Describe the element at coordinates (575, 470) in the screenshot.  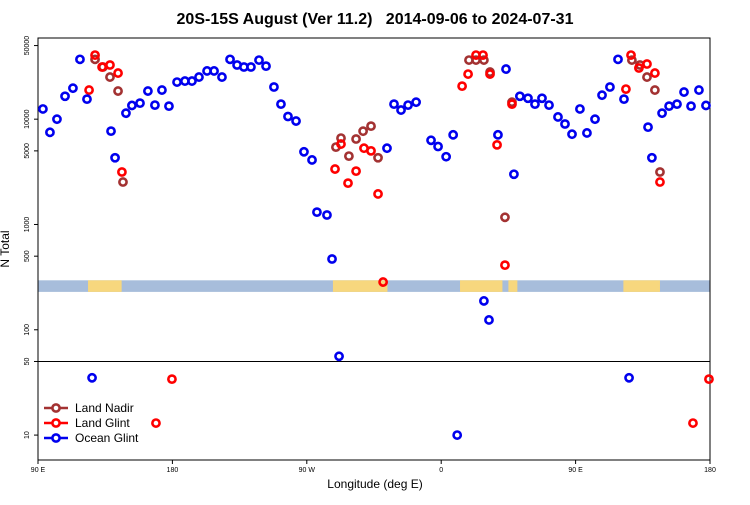
I see `x-tick-label: 90 E` at that location.